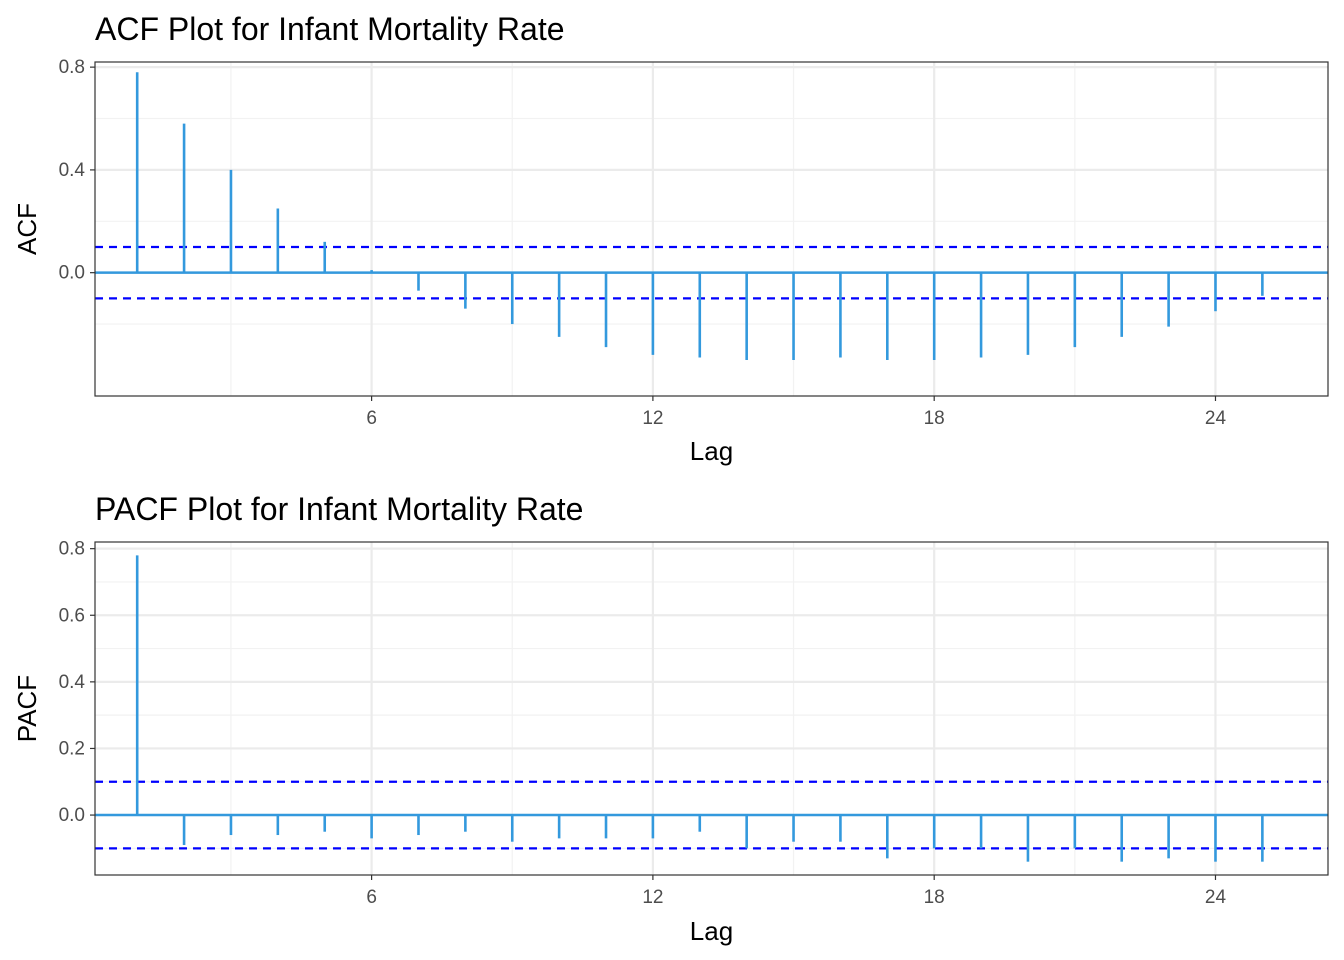 This screenshot has width=1344, height=960. What do you see at coordinates (27, 708) in the screenshot?
I see `pacf-y-axis-title: PACF` at bounding box center [27, 708].